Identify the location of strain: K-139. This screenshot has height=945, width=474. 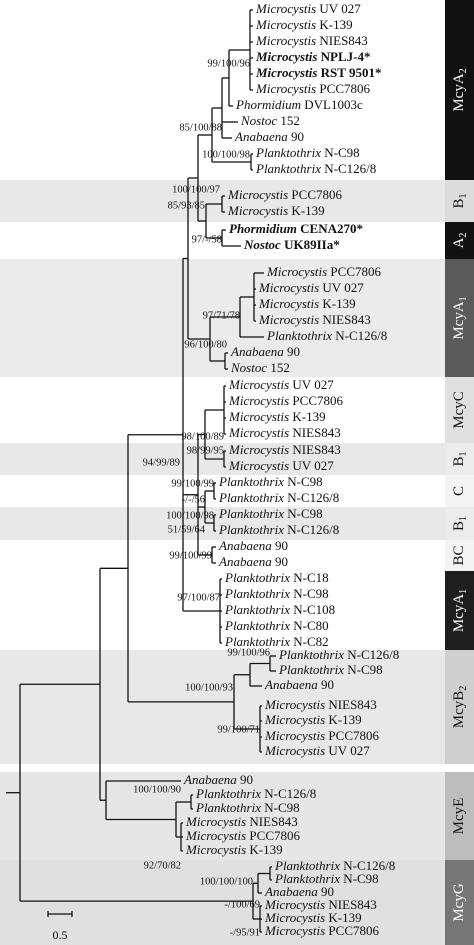
(307, 210).